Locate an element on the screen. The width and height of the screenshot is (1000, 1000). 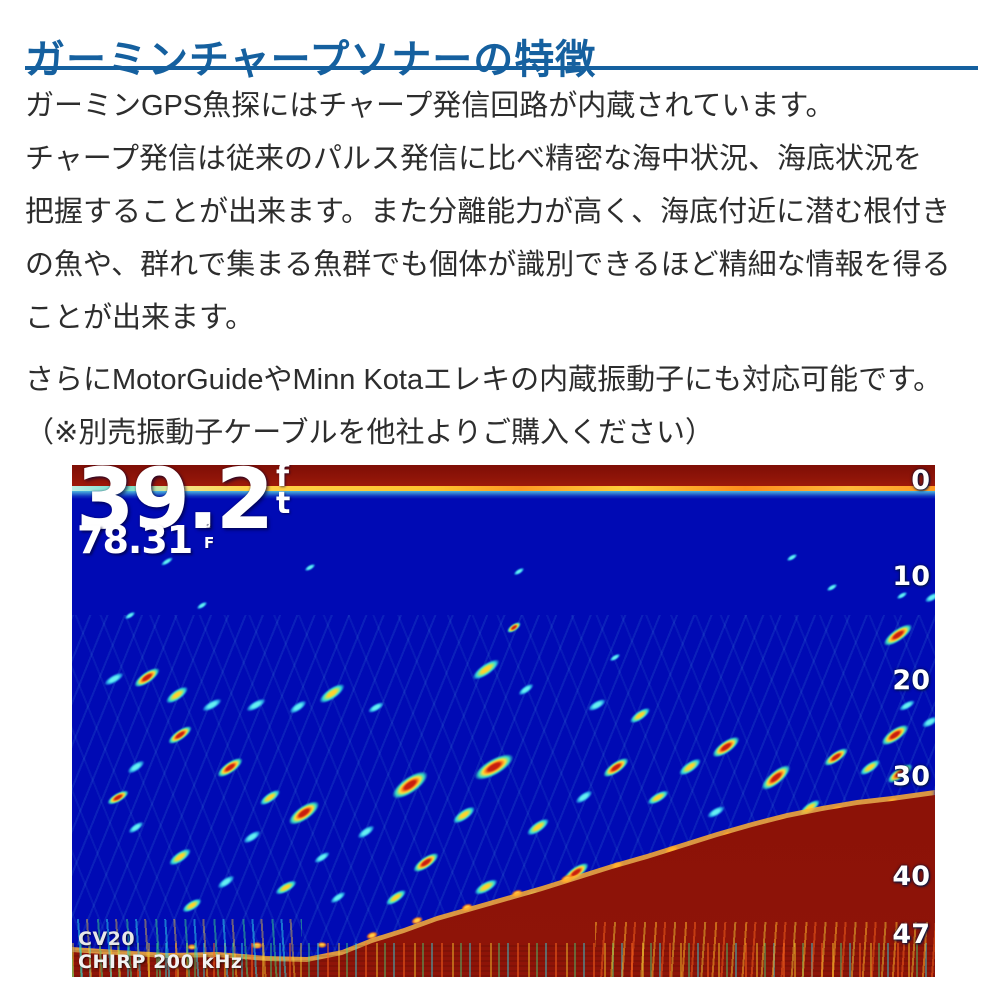
temperature-unit-top: ° is located at coordinates (208, 529).